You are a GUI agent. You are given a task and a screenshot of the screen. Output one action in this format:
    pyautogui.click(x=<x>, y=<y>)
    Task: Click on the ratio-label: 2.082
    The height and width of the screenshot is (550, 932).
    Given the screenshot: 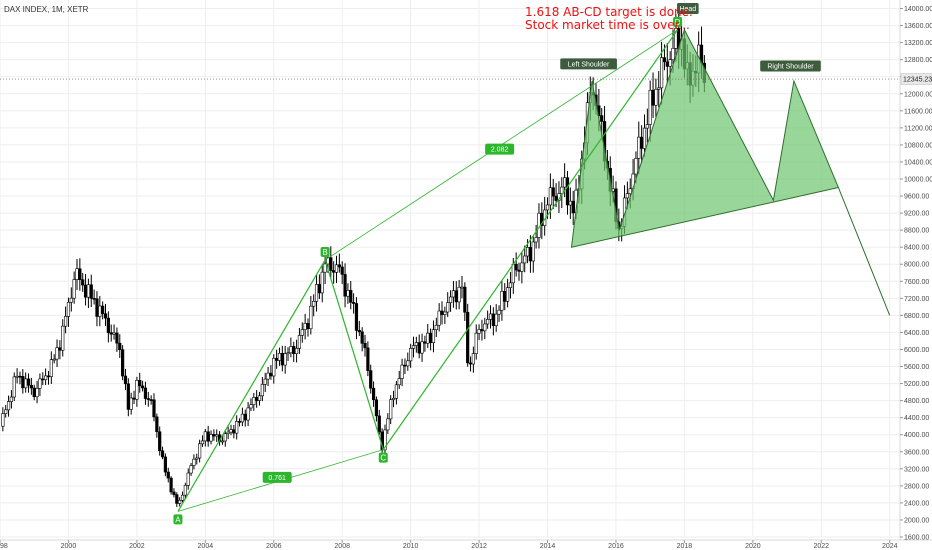 What is the action you would take?
    pyautogui.click(x=500, y=150)
    